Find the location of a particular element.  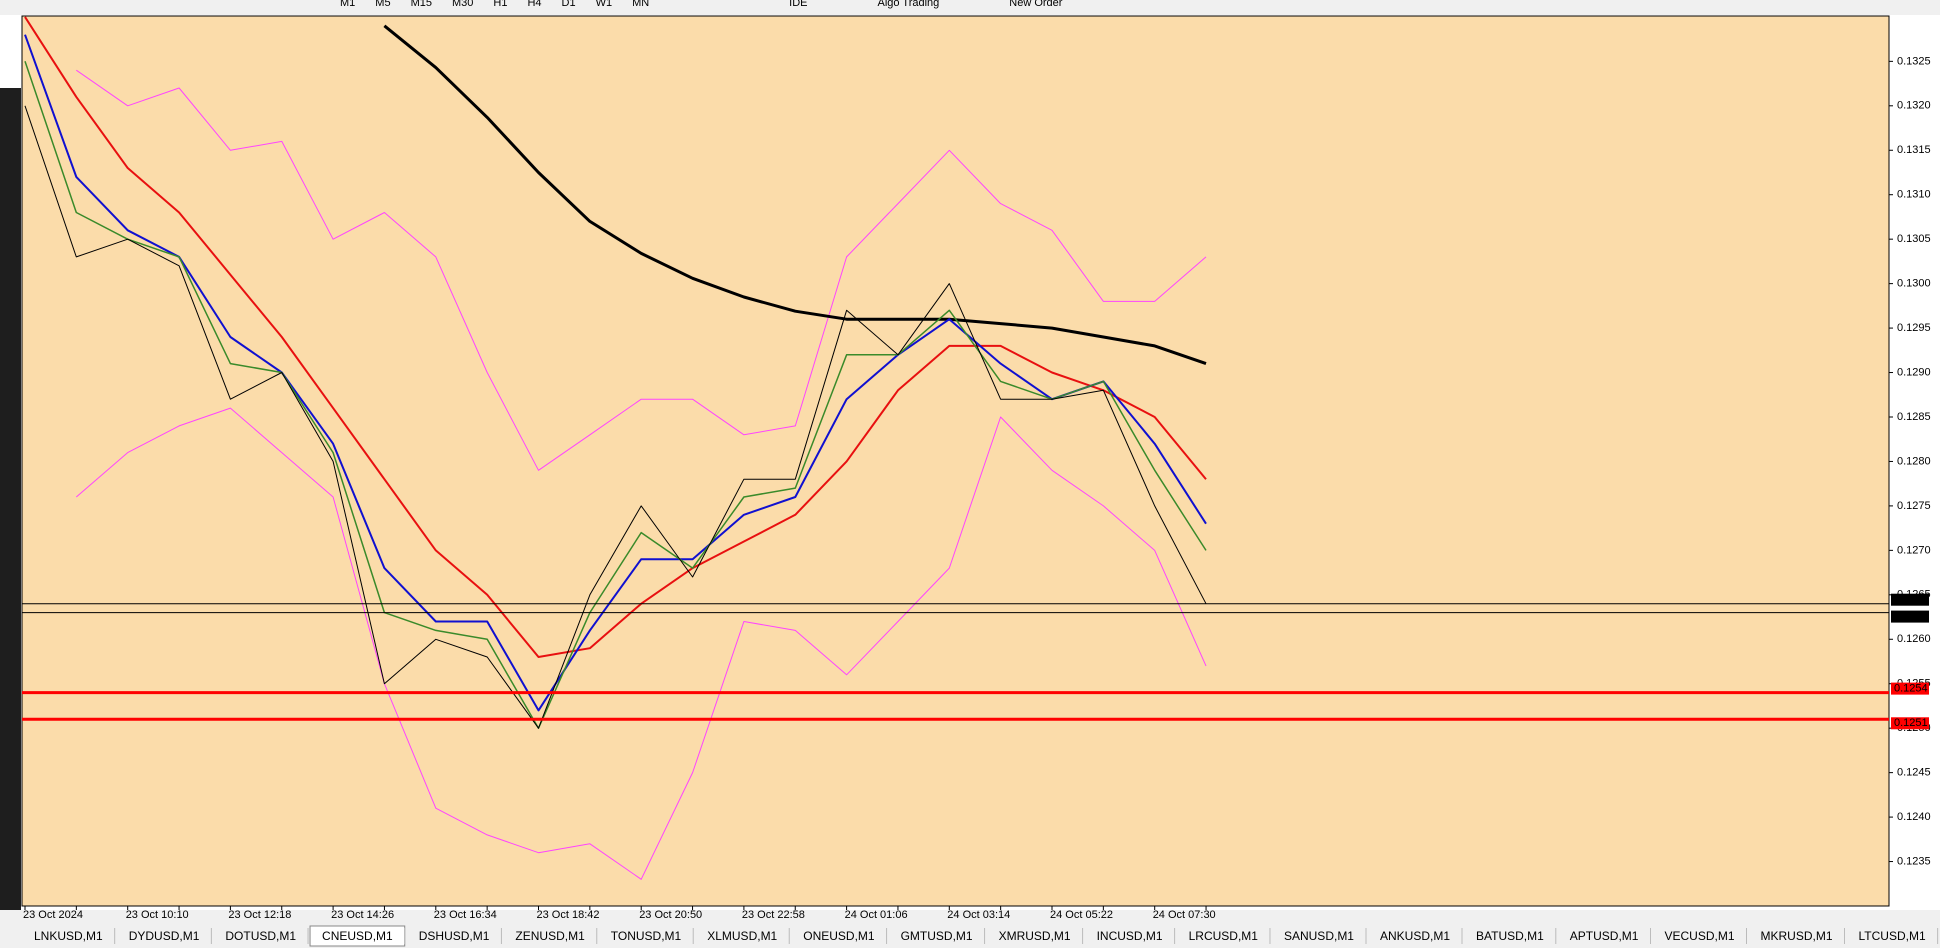

timeframe-button: H1 is located at coordinates (500, 4).